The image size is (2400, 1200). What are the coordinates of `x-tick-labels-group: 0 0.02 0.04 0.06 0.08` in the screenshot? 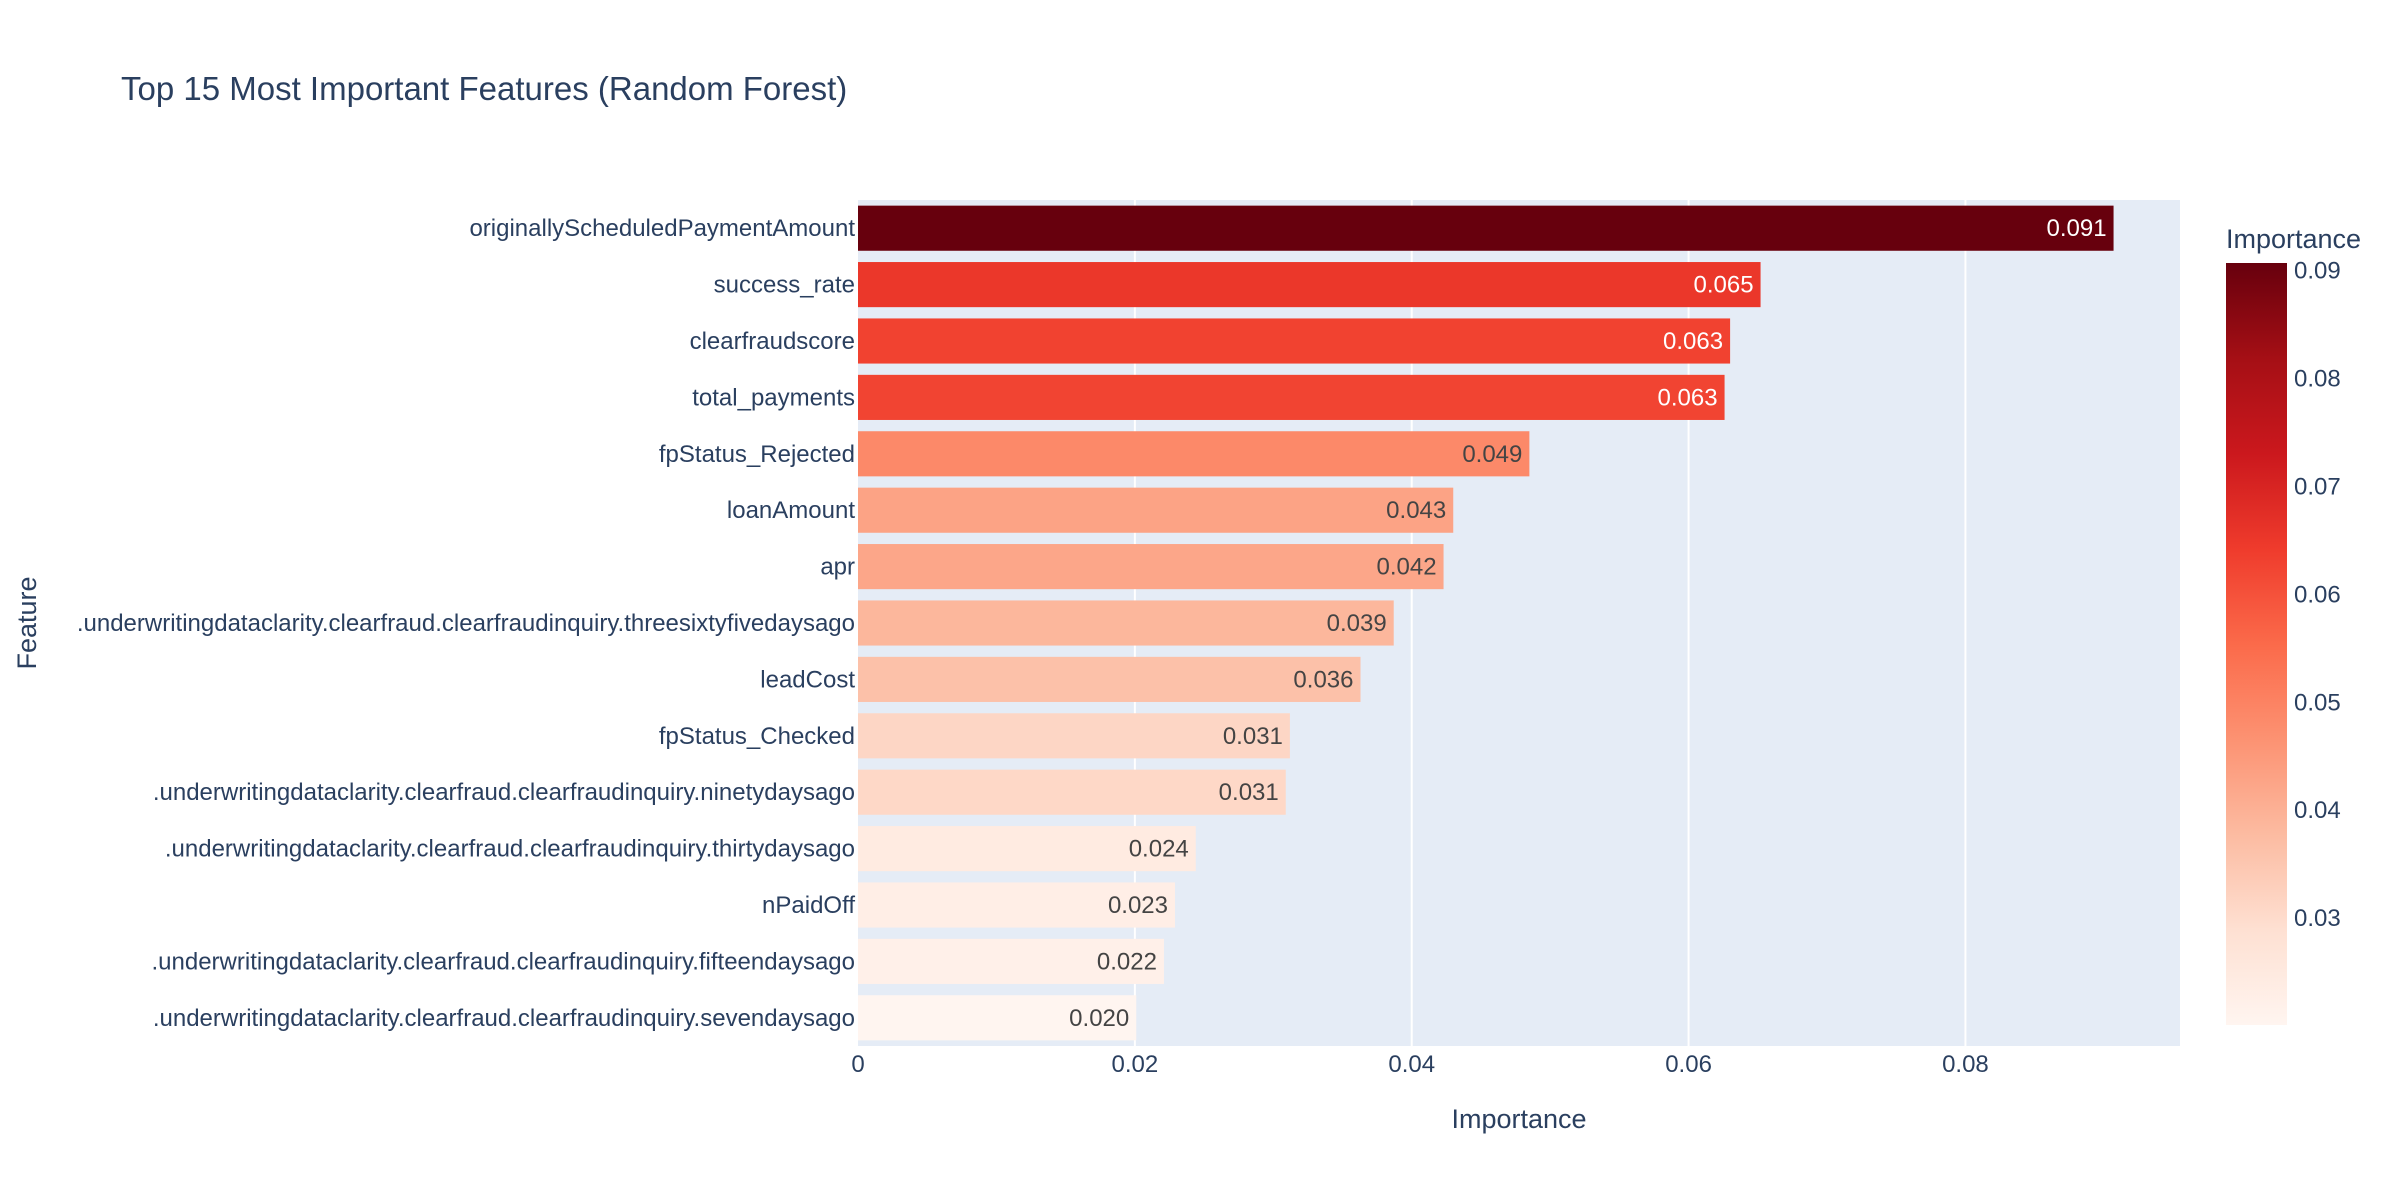 It's located at (1419, 1064).